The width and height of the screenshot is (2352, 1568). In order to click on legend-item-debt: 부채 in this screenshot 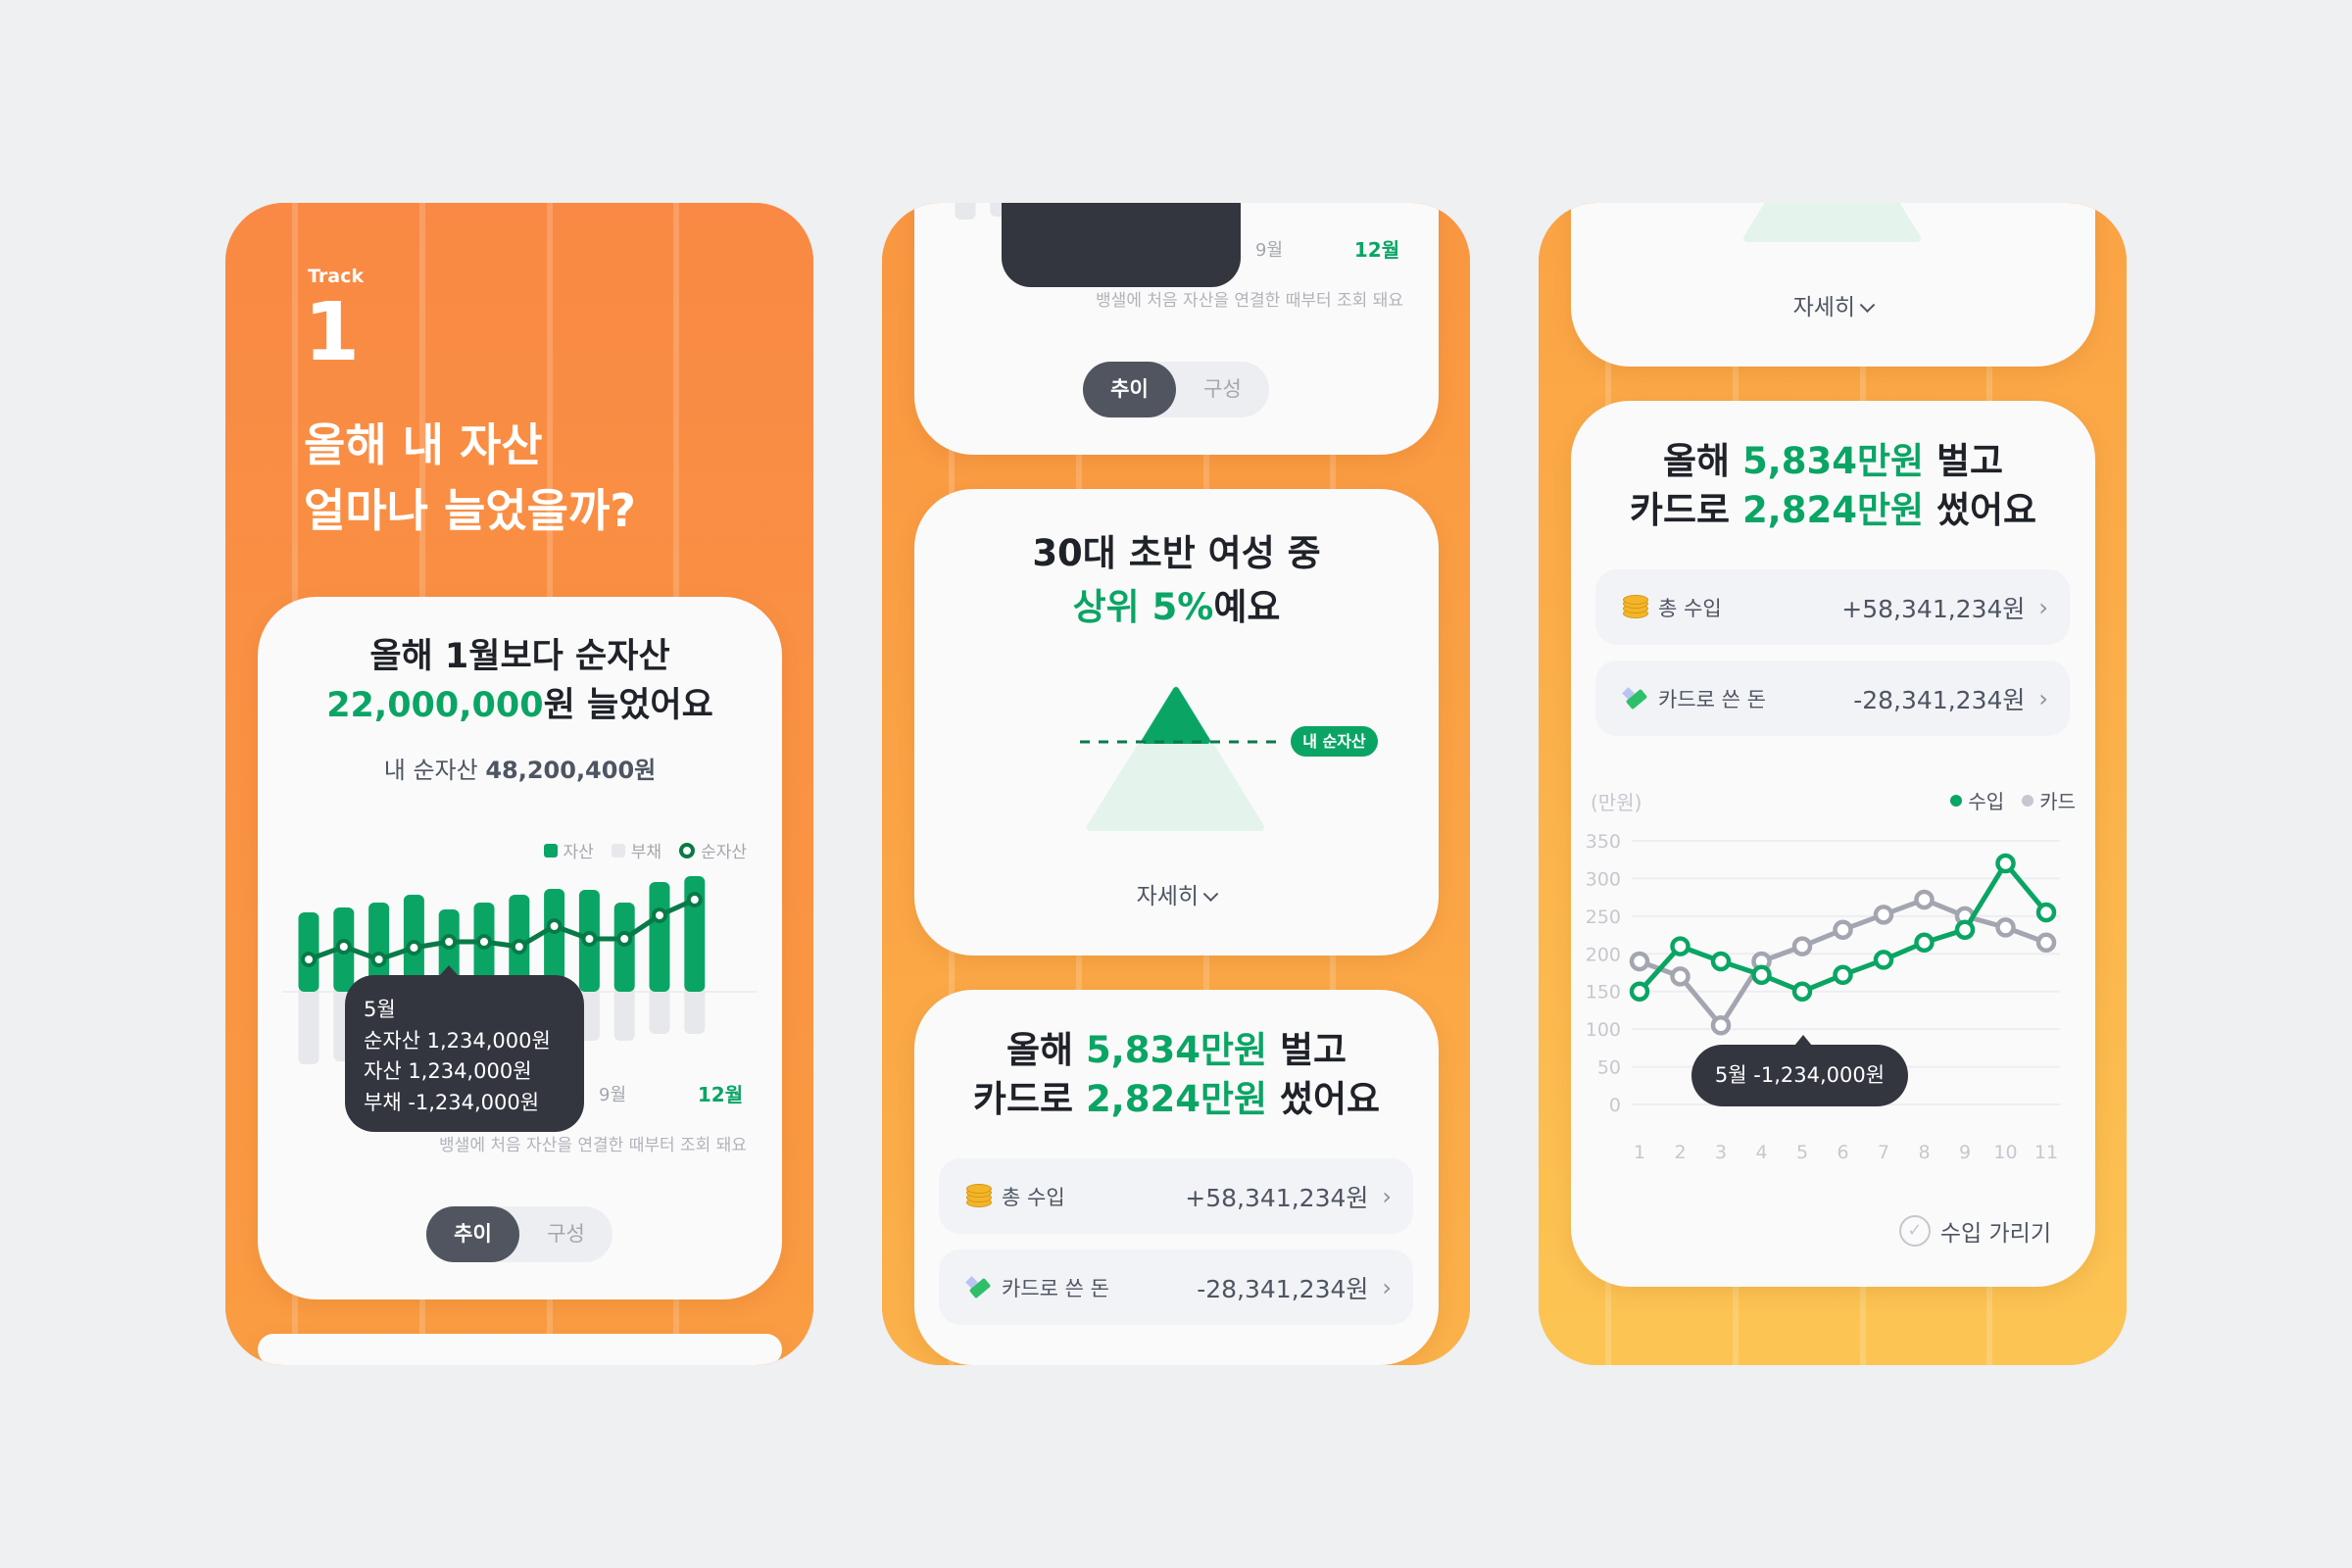, I will do `click(636, 850)`.